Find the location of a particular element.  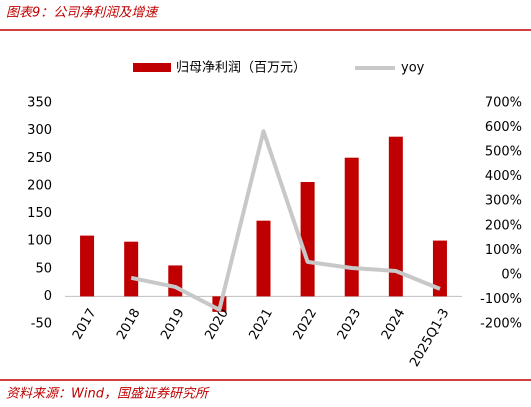

x-tick-label: 2020 is located at coordinates (217, 324).